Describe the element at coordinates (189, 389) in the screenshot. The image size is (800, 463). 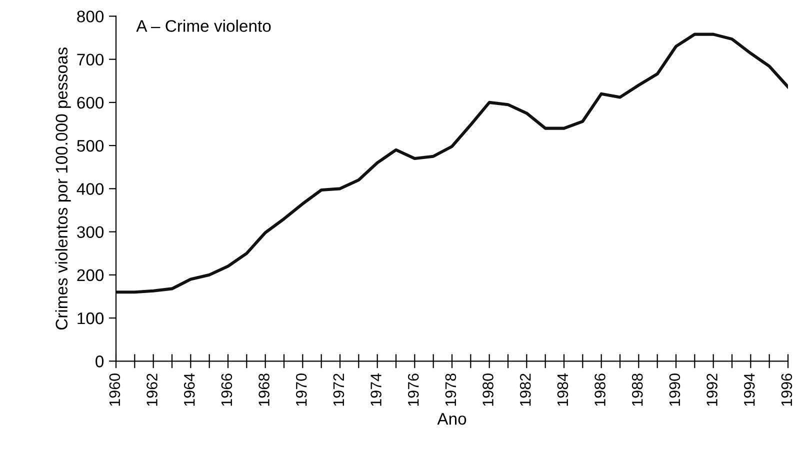
I see `x-tick-label: 1964` at that location.